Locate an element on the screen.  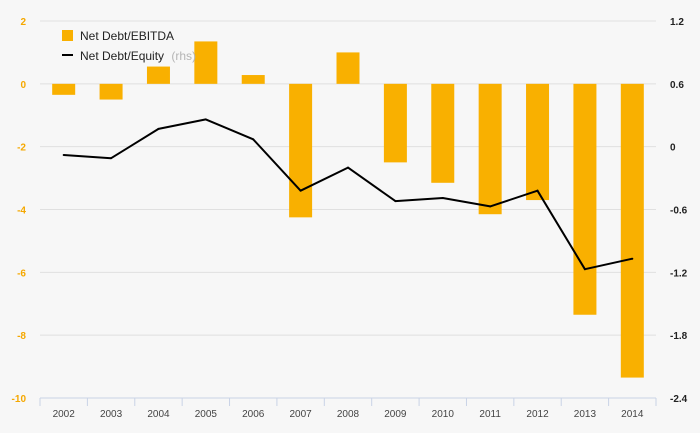
x-tick-label: 2008 is located at coordinates (348, 414).